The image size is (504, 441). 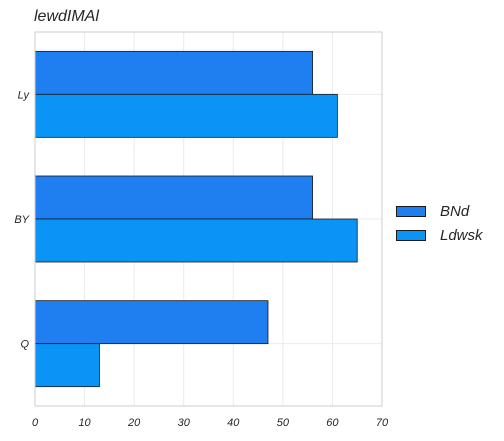 I want to click on legend-item-ldwsk: Ldwsk, so click(x=439, y=235).